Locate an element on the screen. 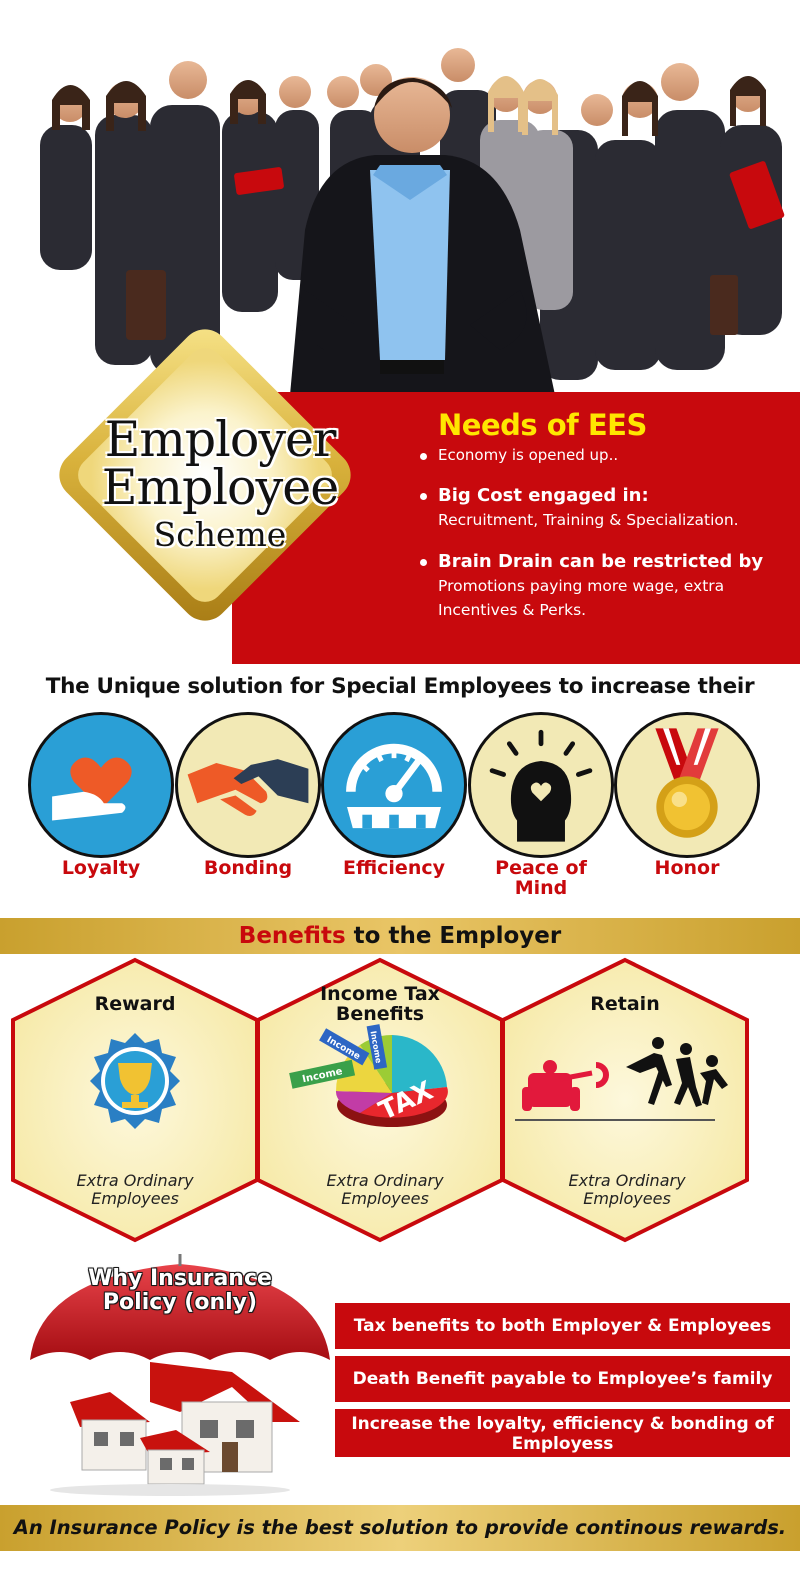 This screenshot has width=800, height=1590. scheme-title: Employer Employee Scheme is located at coordinates (220, 487).